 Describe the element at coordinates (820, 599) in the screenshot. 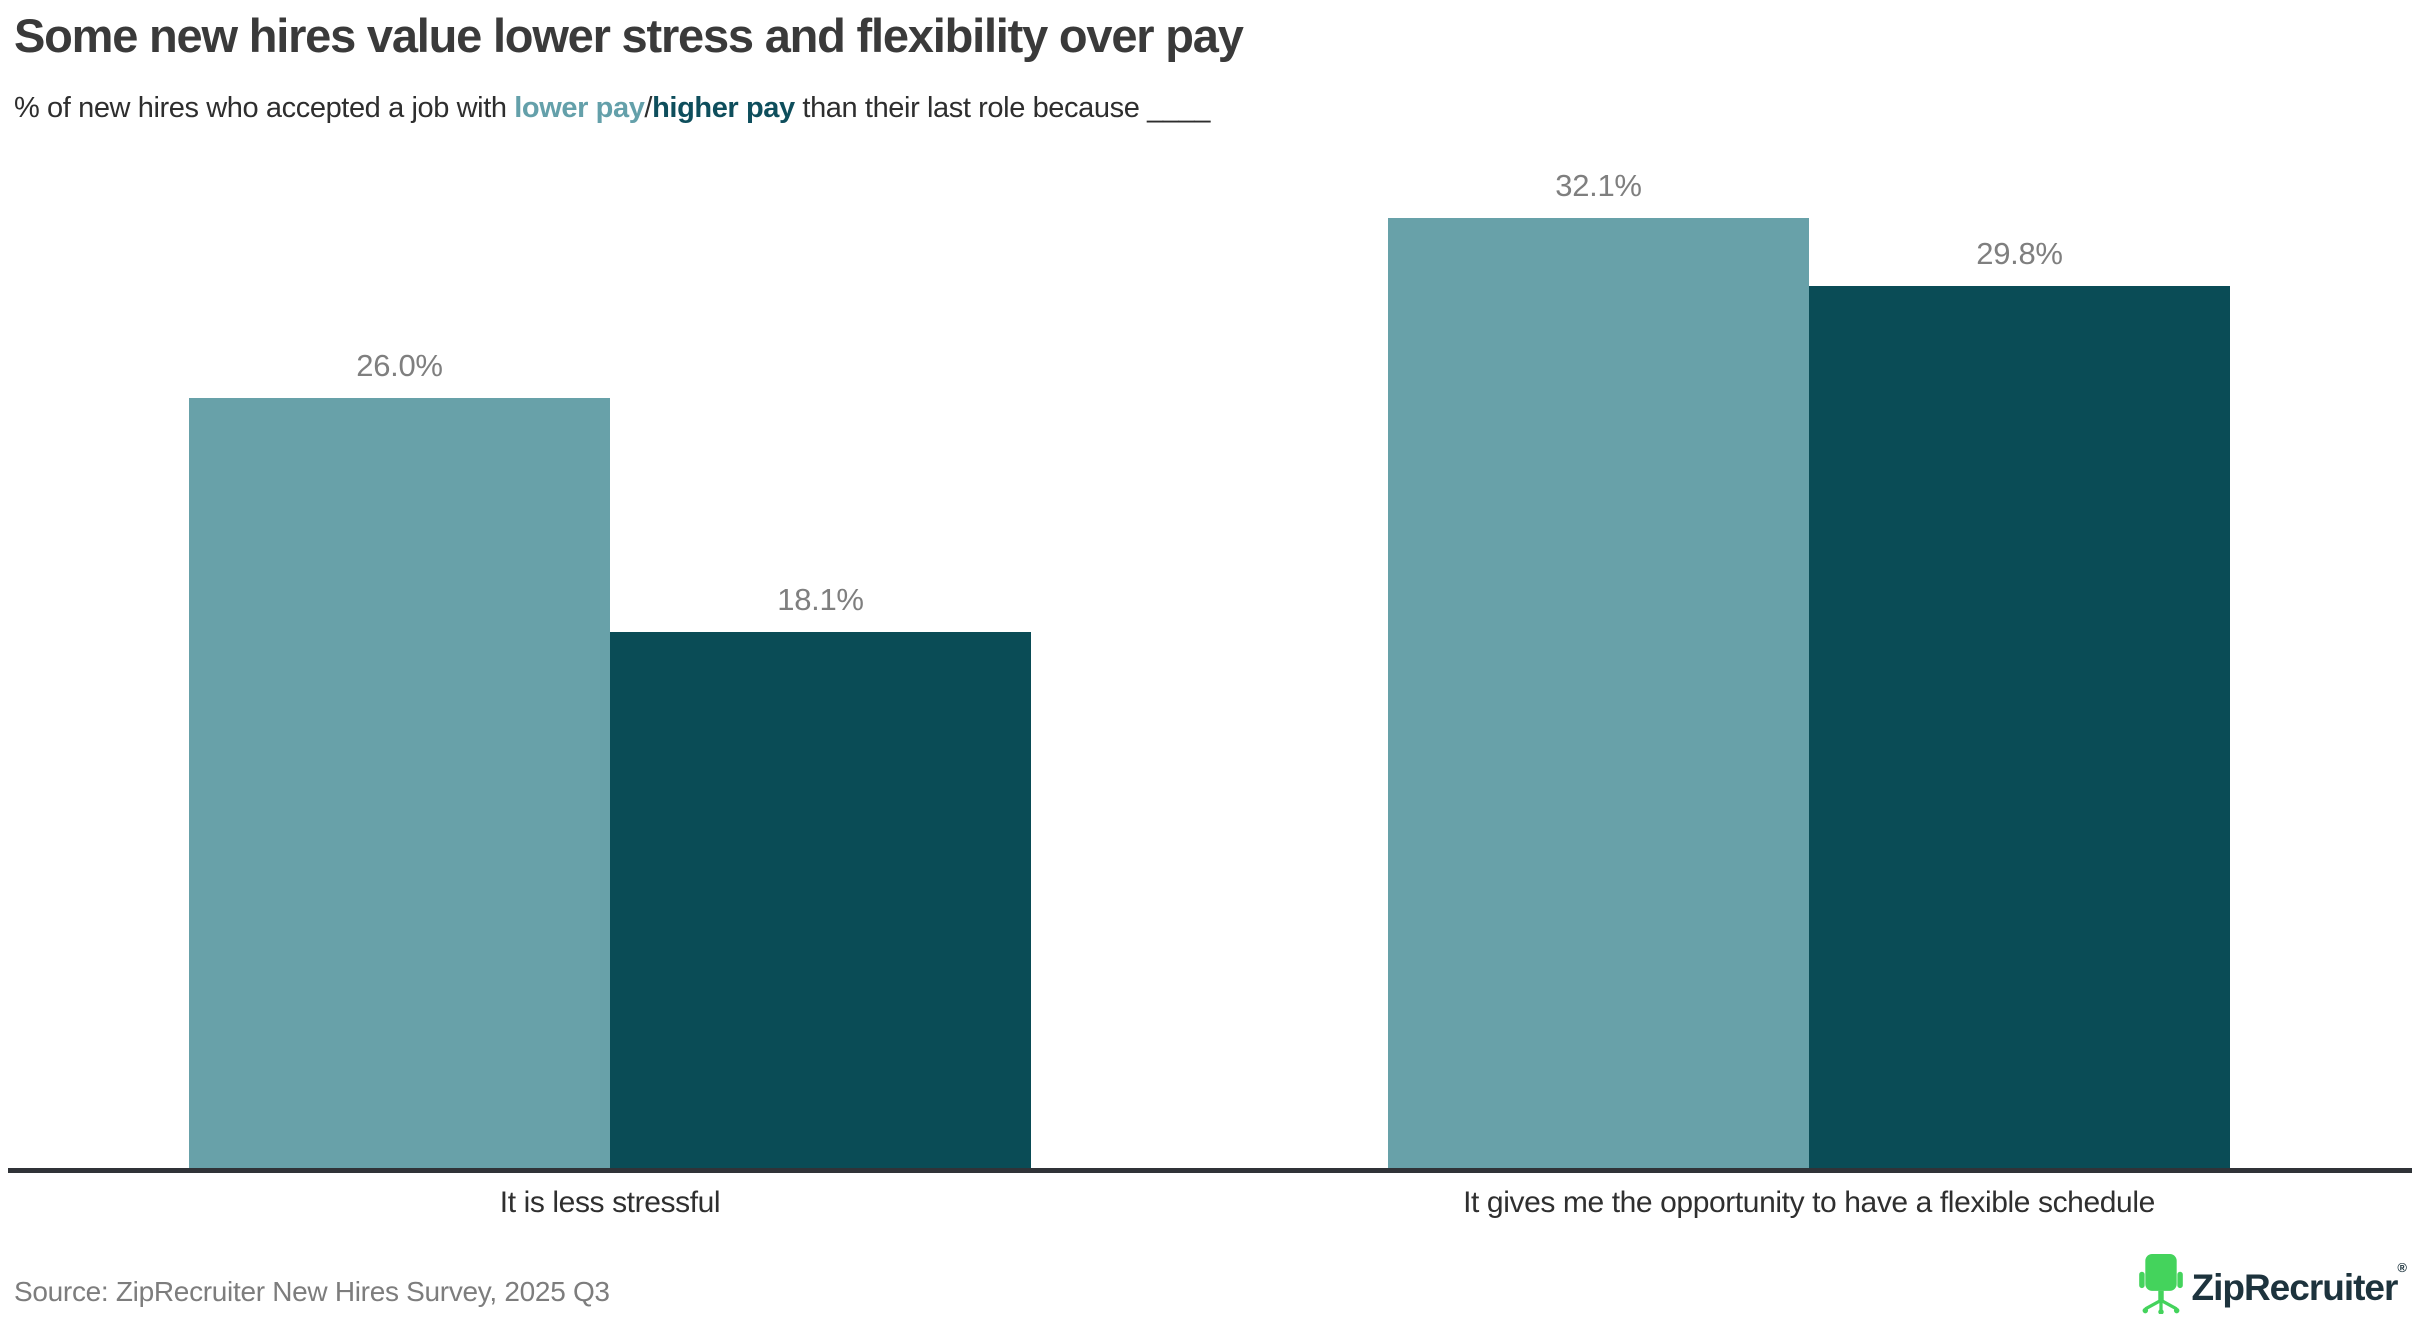

I see `bar-value-label: 18.1%` at that location.